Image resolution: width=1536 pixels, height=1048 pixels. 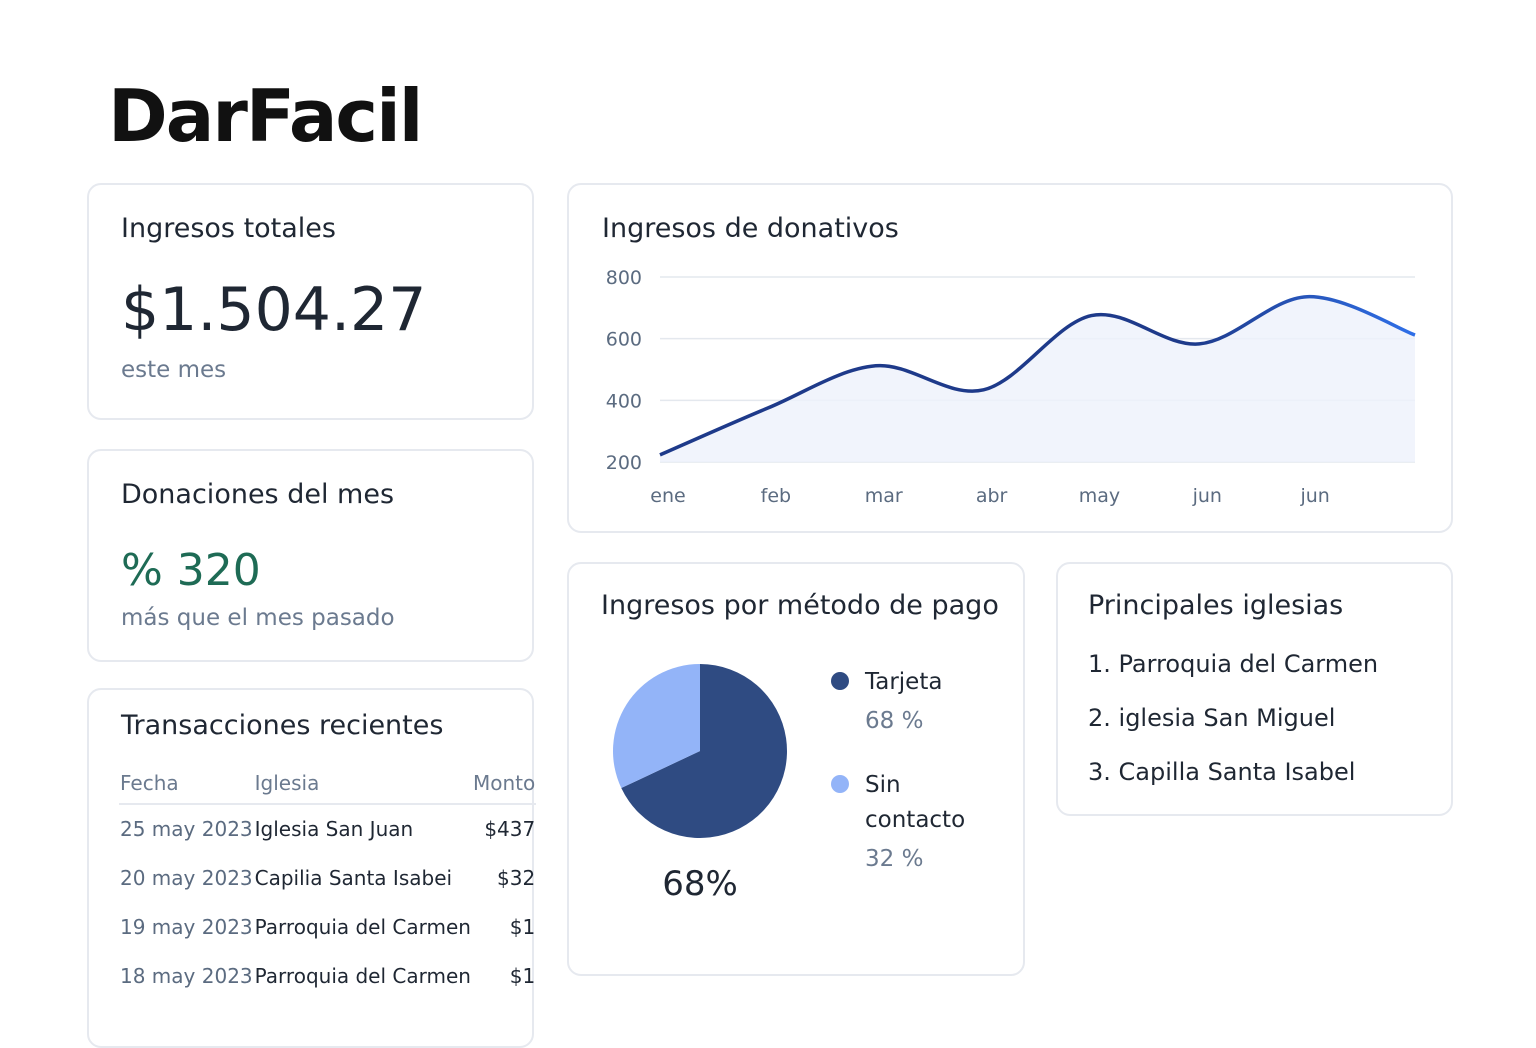 What do you see at coordinates (258, 494) in the screenshot?
I see `card-title: Donaciones del mes` at bounding box center [258, 494].